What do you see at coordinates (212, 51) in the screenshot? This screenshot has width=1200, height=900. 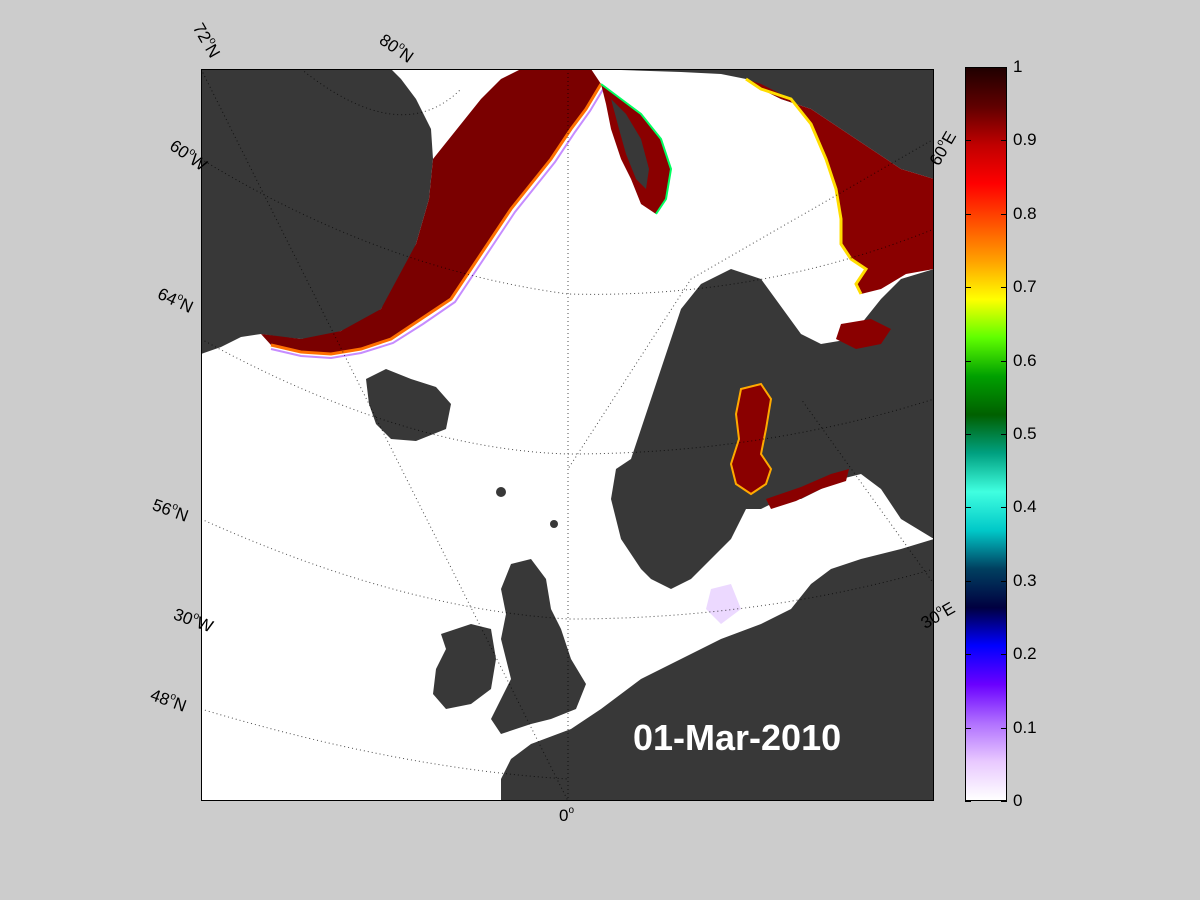 I see `label-72n-suffix: N` at bounding box center [212, 51].